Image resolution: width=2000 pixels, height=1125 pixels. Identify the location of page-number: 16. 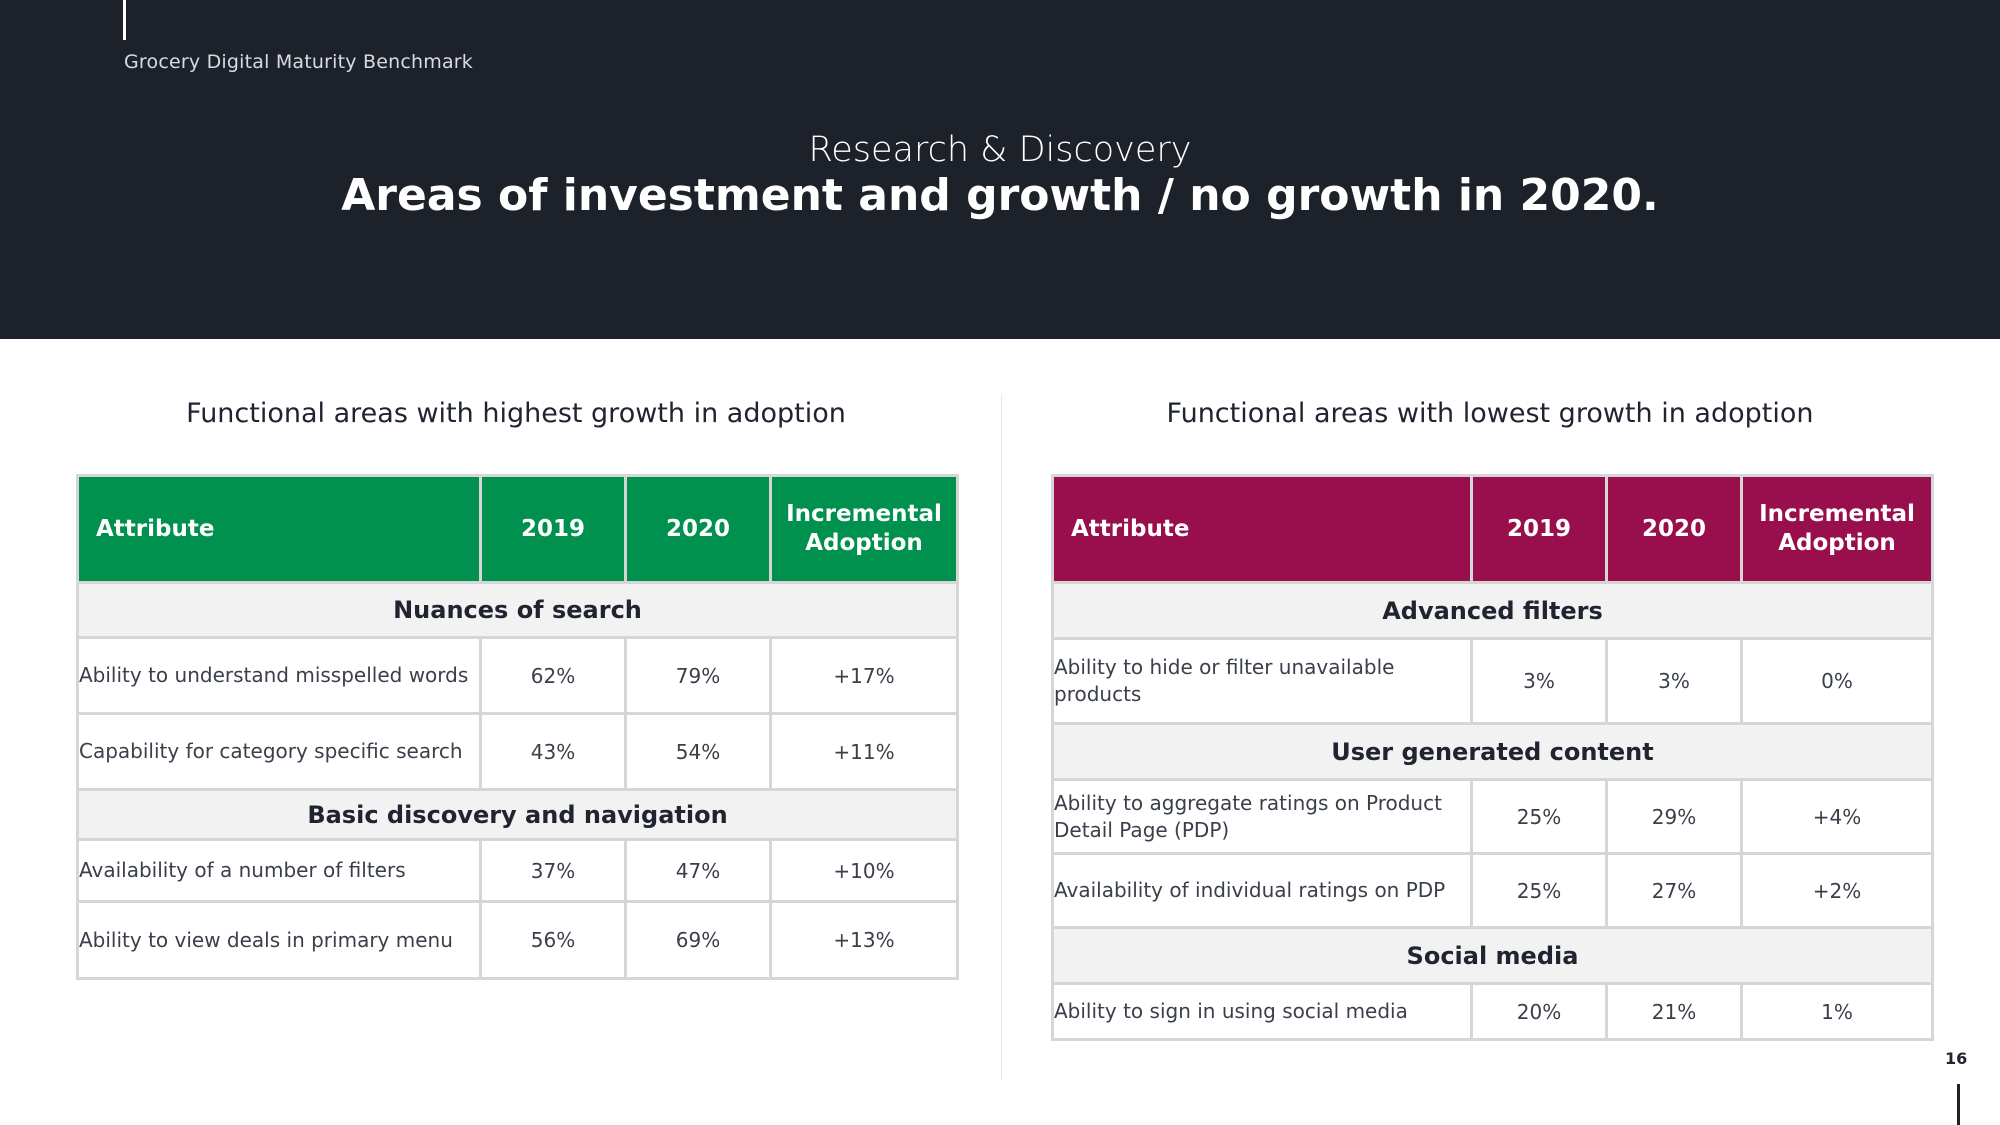
(1956, 1058).